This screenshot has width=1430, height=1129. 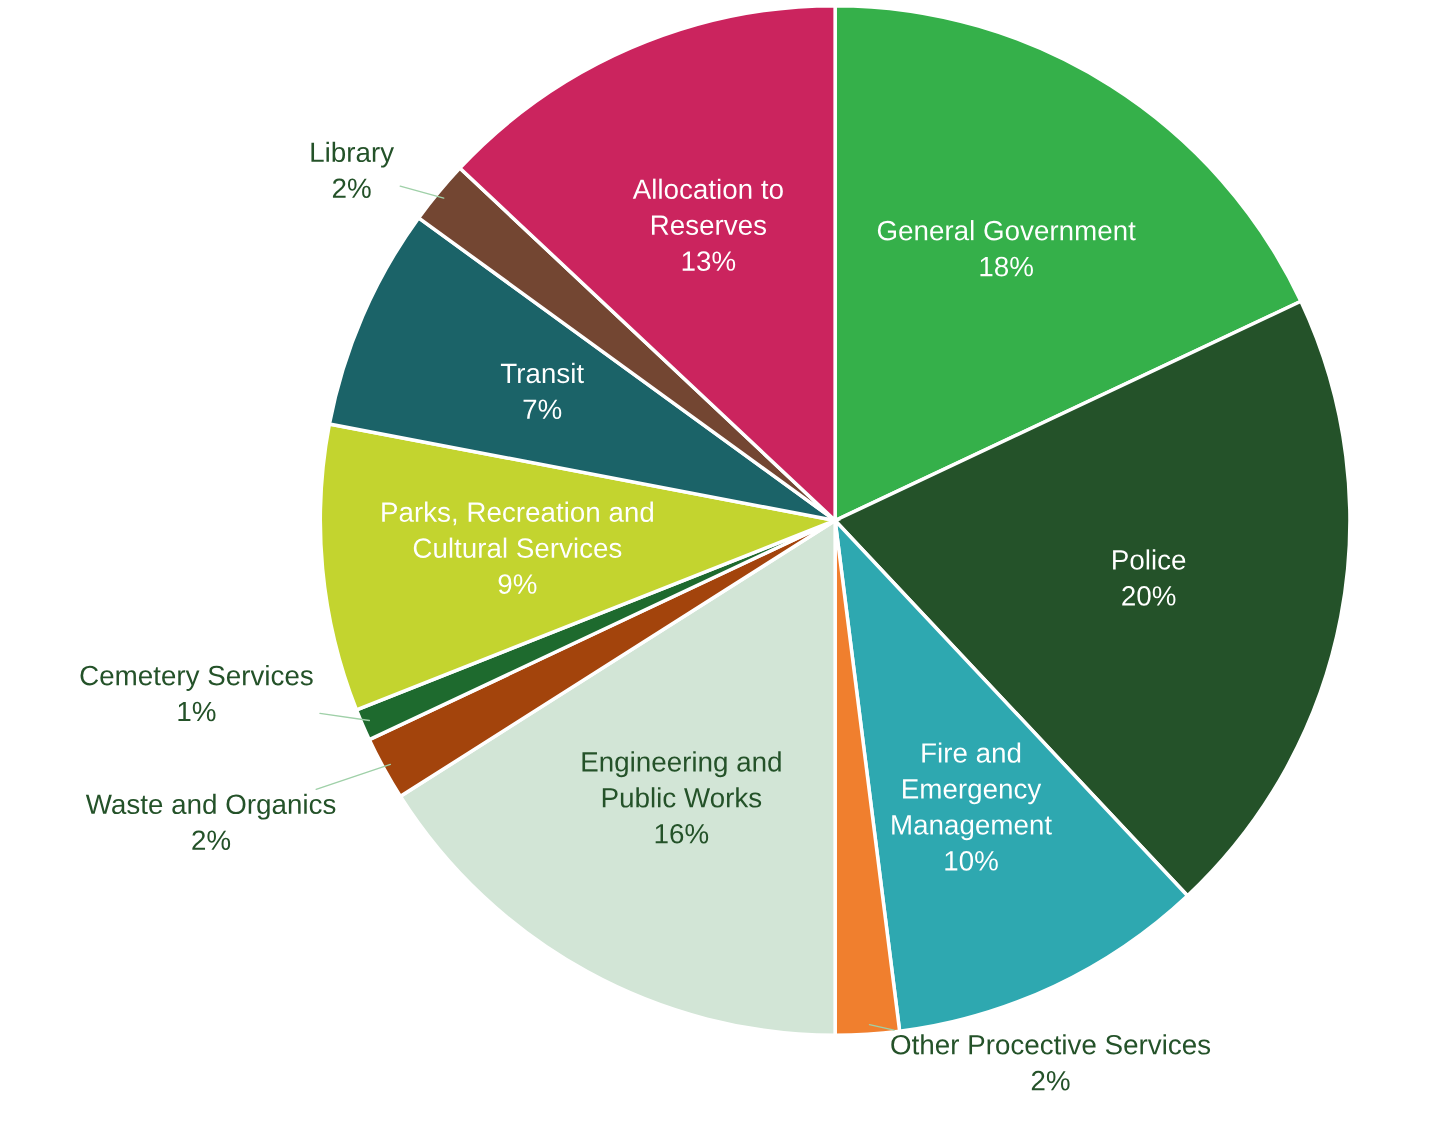 What do you see at coordinates (682, 833) in the screenshot?
I see `data-label: 16%` at bounding box center [682, 833].